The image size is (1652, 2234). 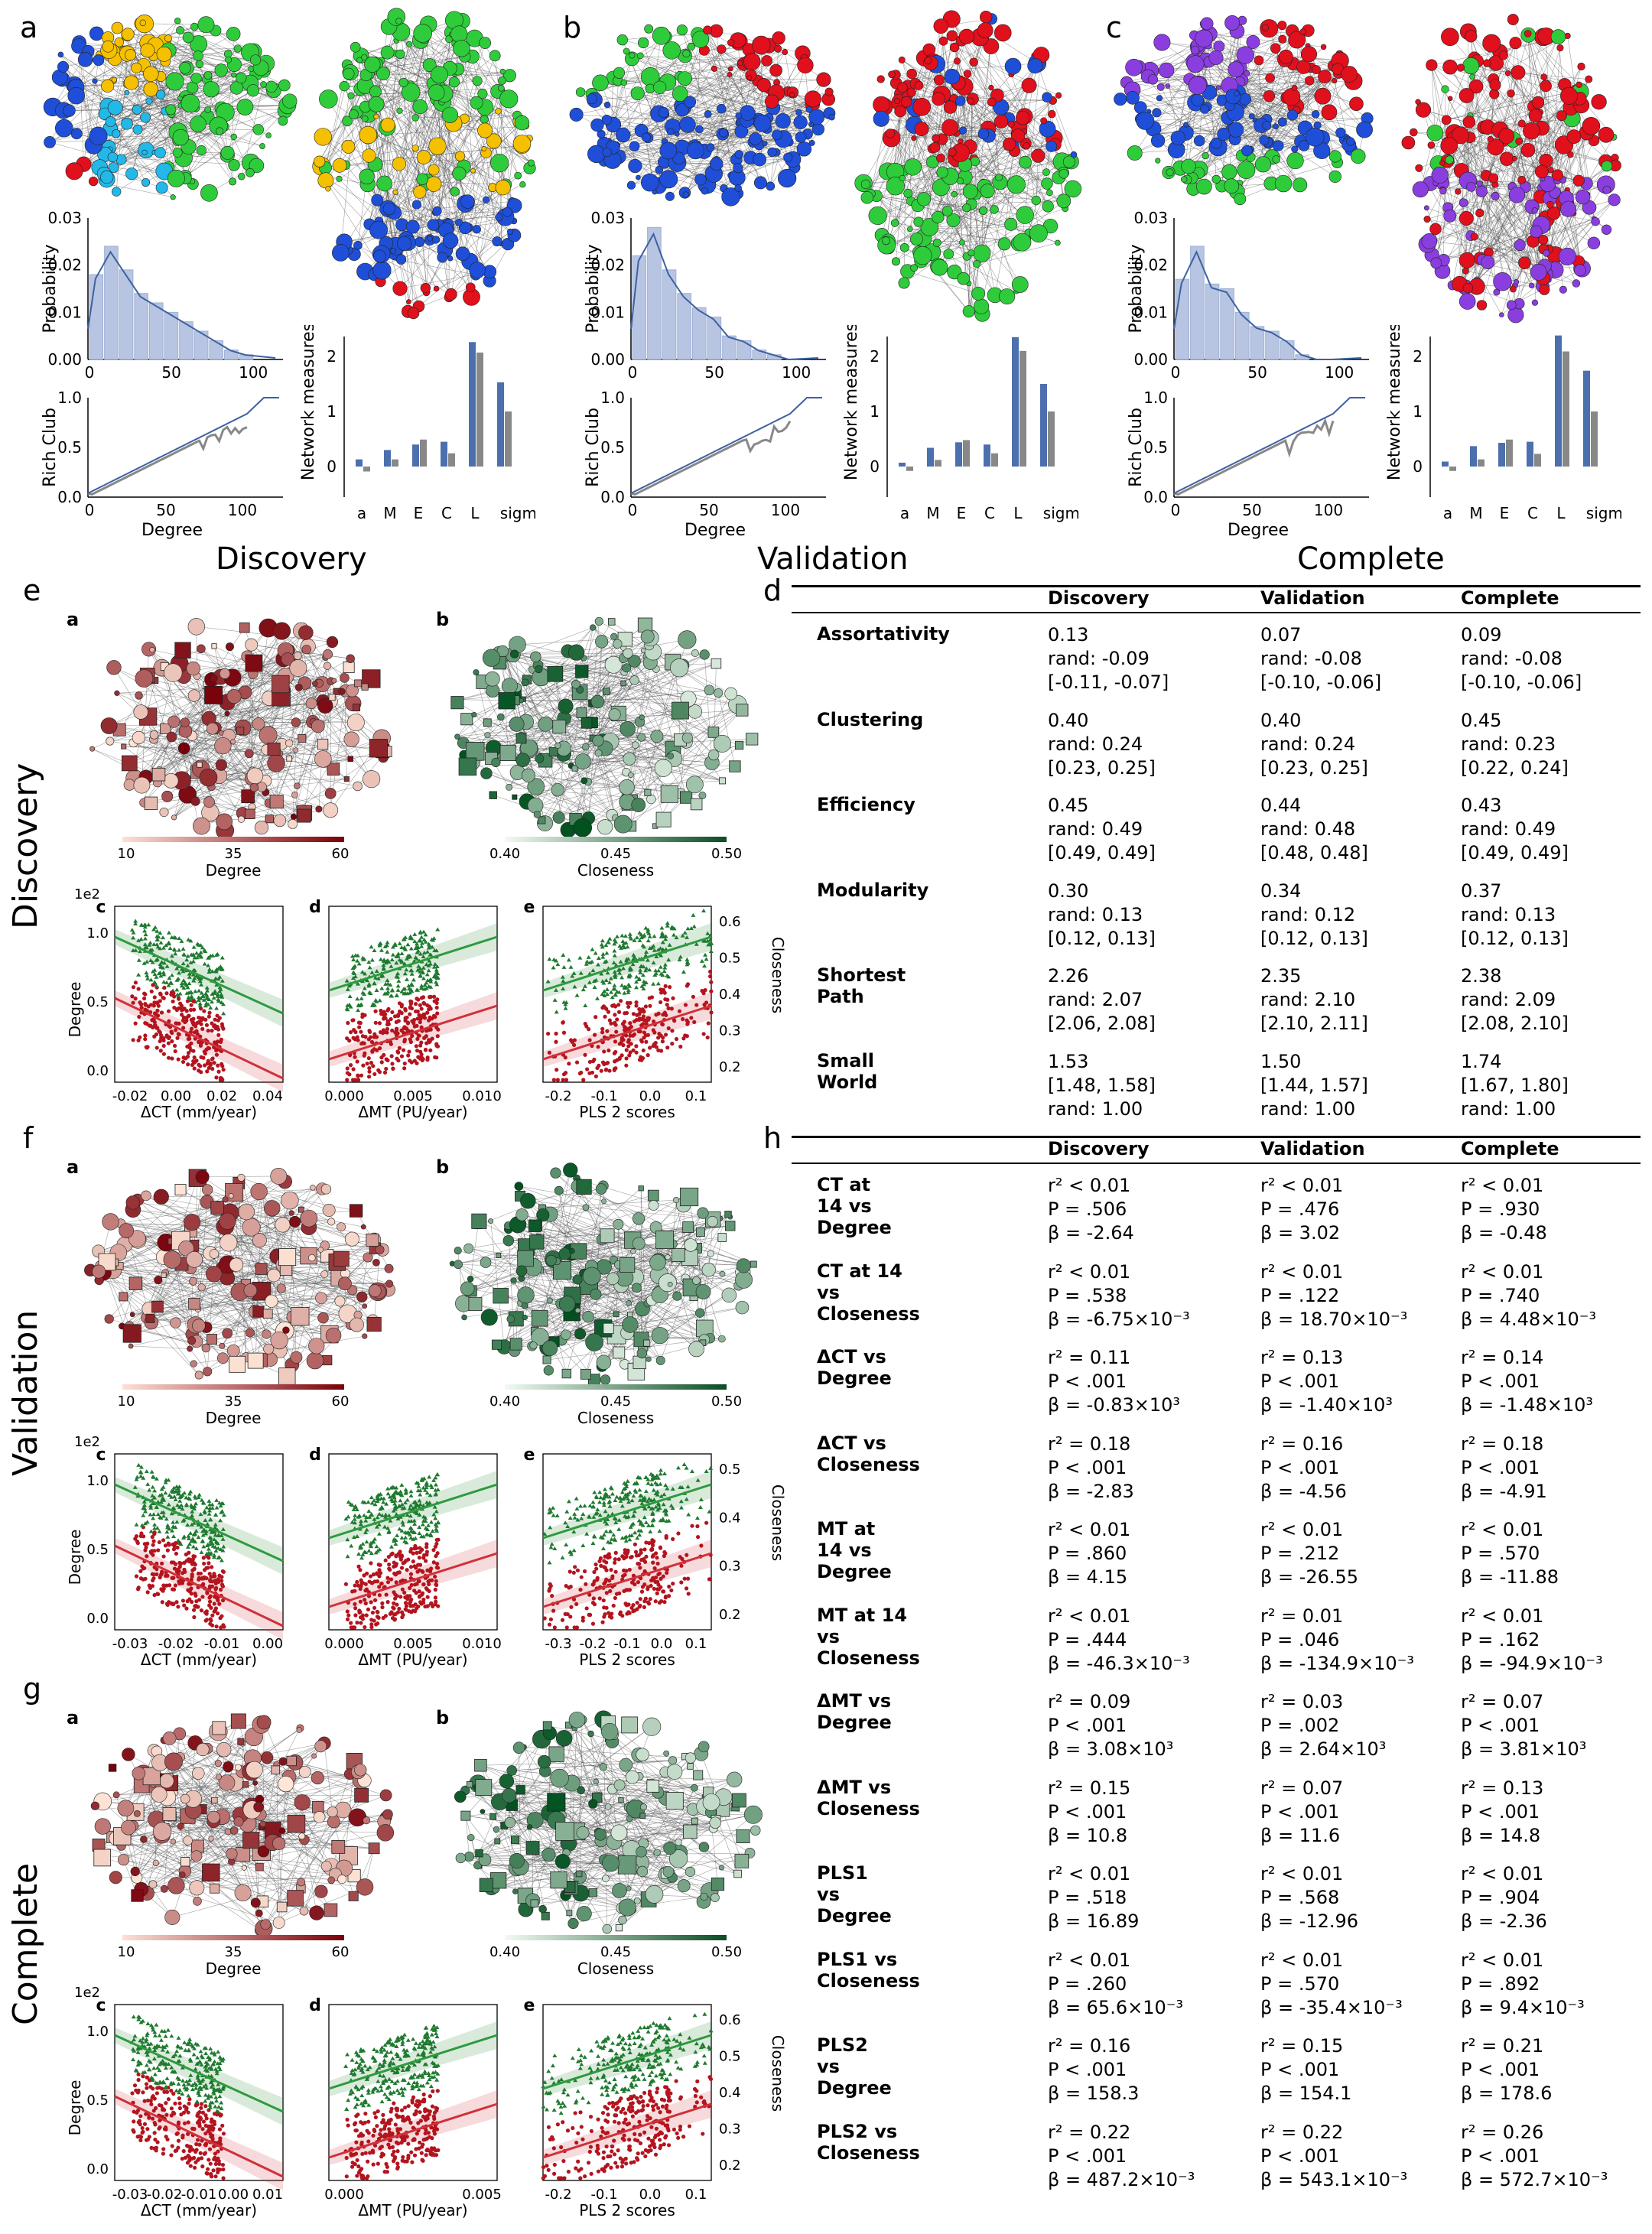 I want to click on table-cell: r² < 0.01 P = .444 β = -46.3×10⁻³, so click(x=1119, y=1640).